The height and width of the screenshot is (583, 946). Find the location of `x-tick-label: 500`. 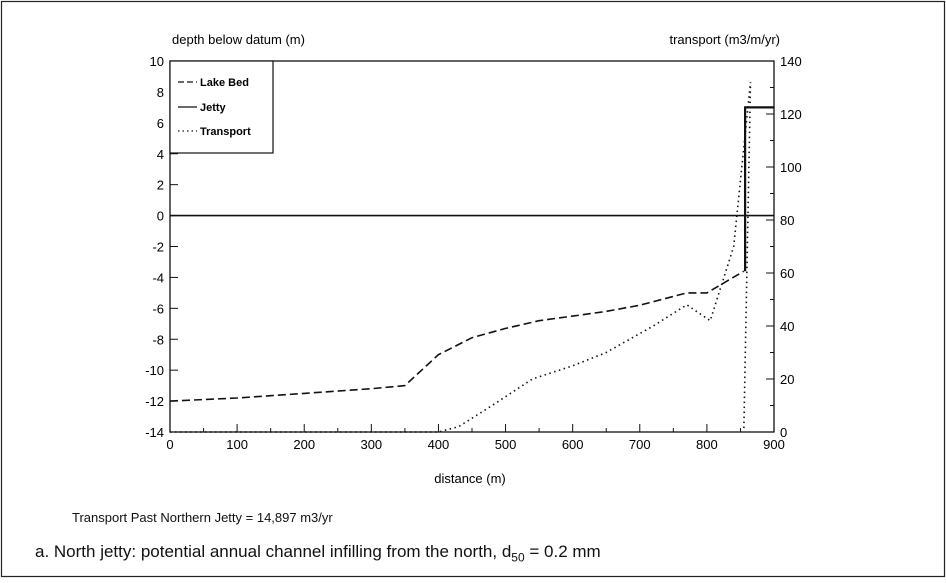

x-tick-label: 500 is located at coordinates (506, 444).